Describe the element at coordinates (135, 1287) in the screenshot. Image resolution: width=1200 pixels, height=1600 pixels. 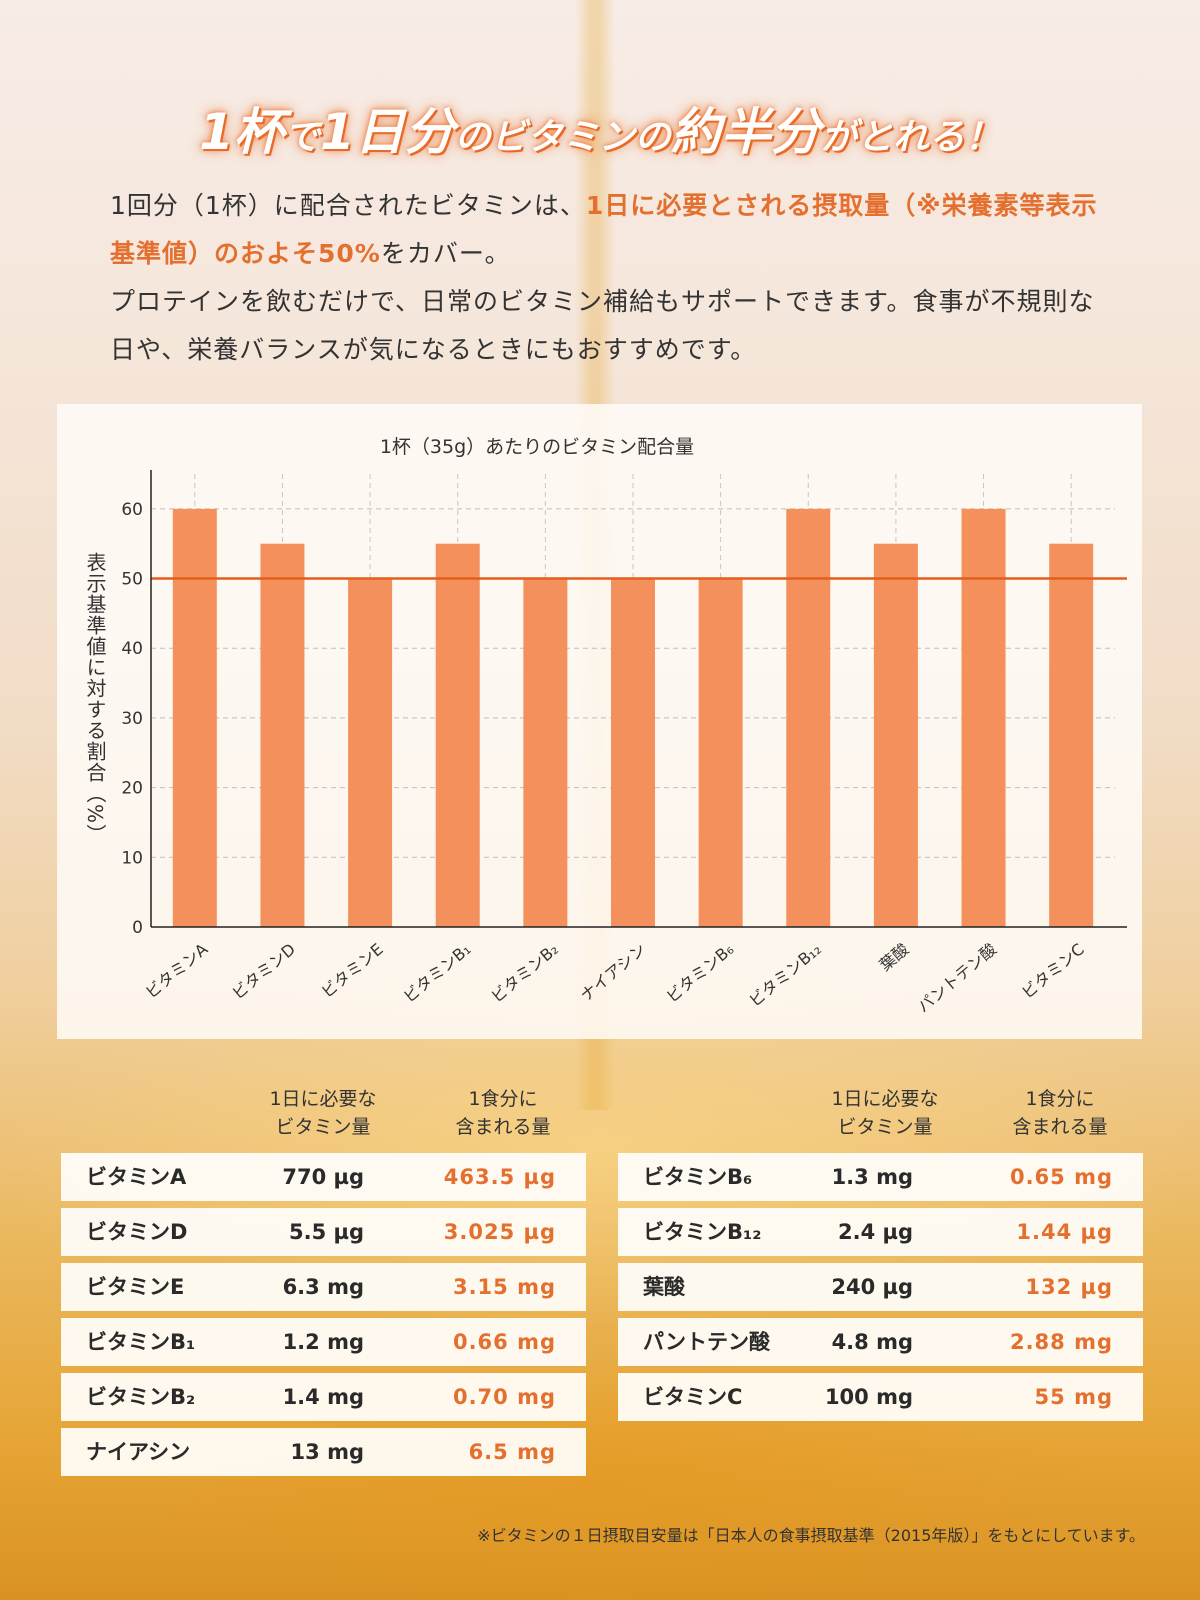
I see `vitamin-name: ビタミンE` at that location.